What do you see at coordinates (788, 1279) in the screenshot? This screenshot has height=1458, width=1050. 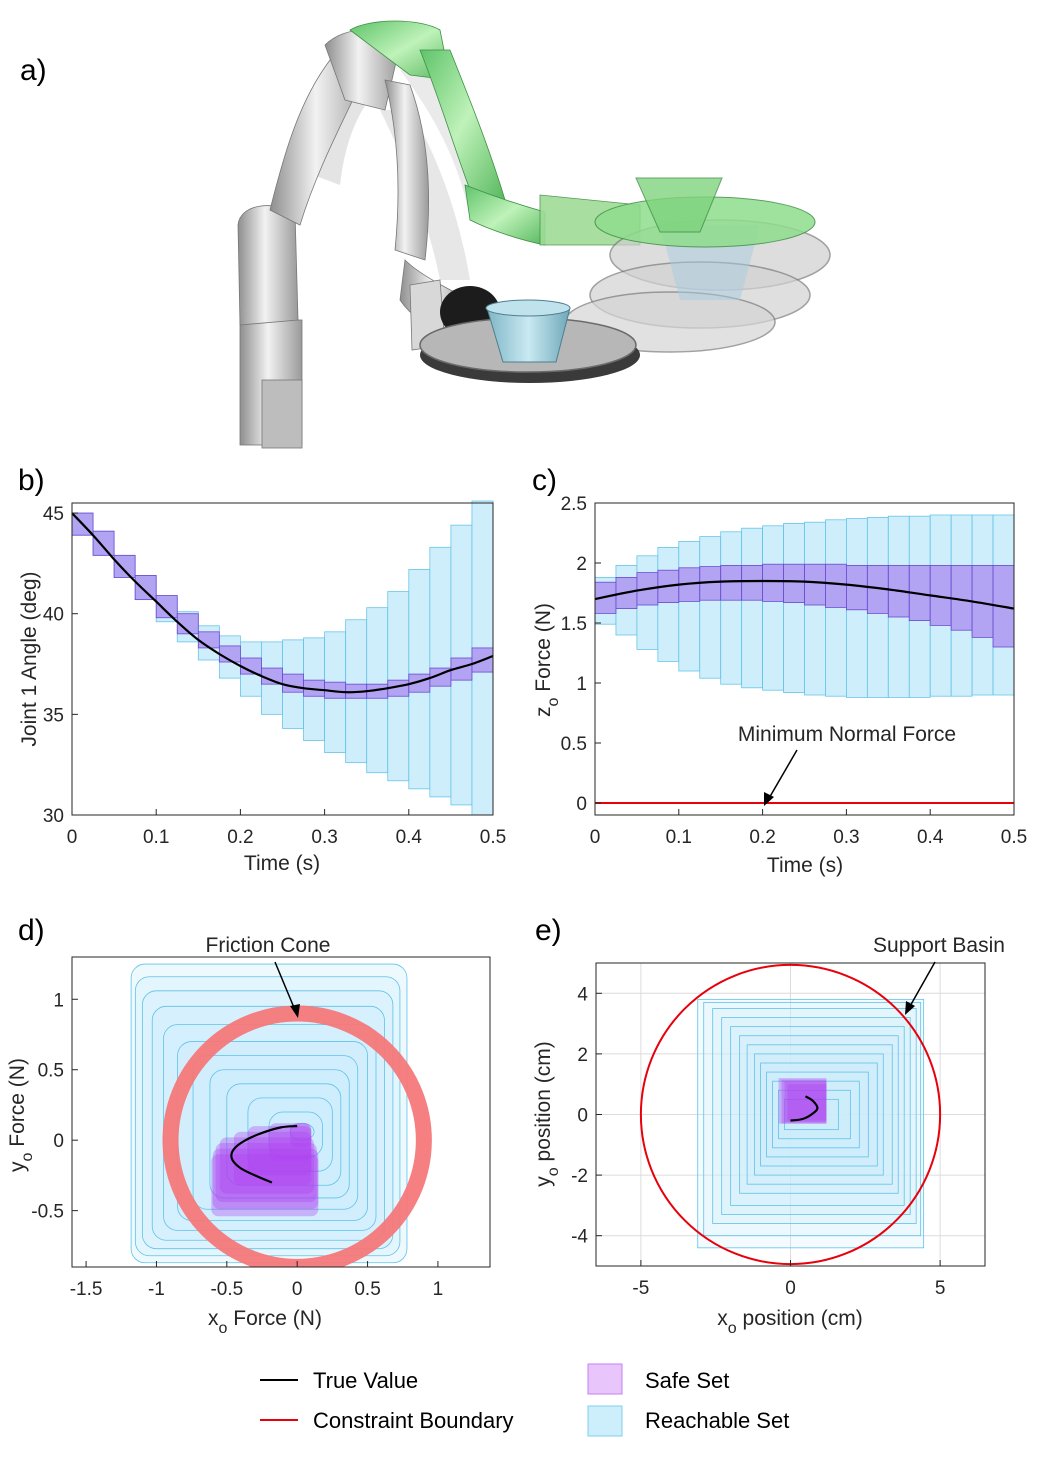 I see `panel-e-x-ticks: -5 0 5` at bounding box center [788, 1279].